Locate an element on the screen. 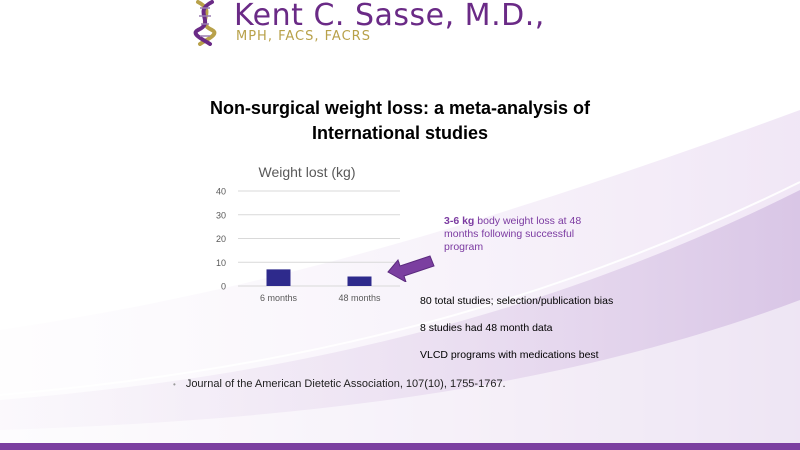 The height and width of the screenshot is (450, 800). y-tick-label: 0 is located at coordinates (223, 287).